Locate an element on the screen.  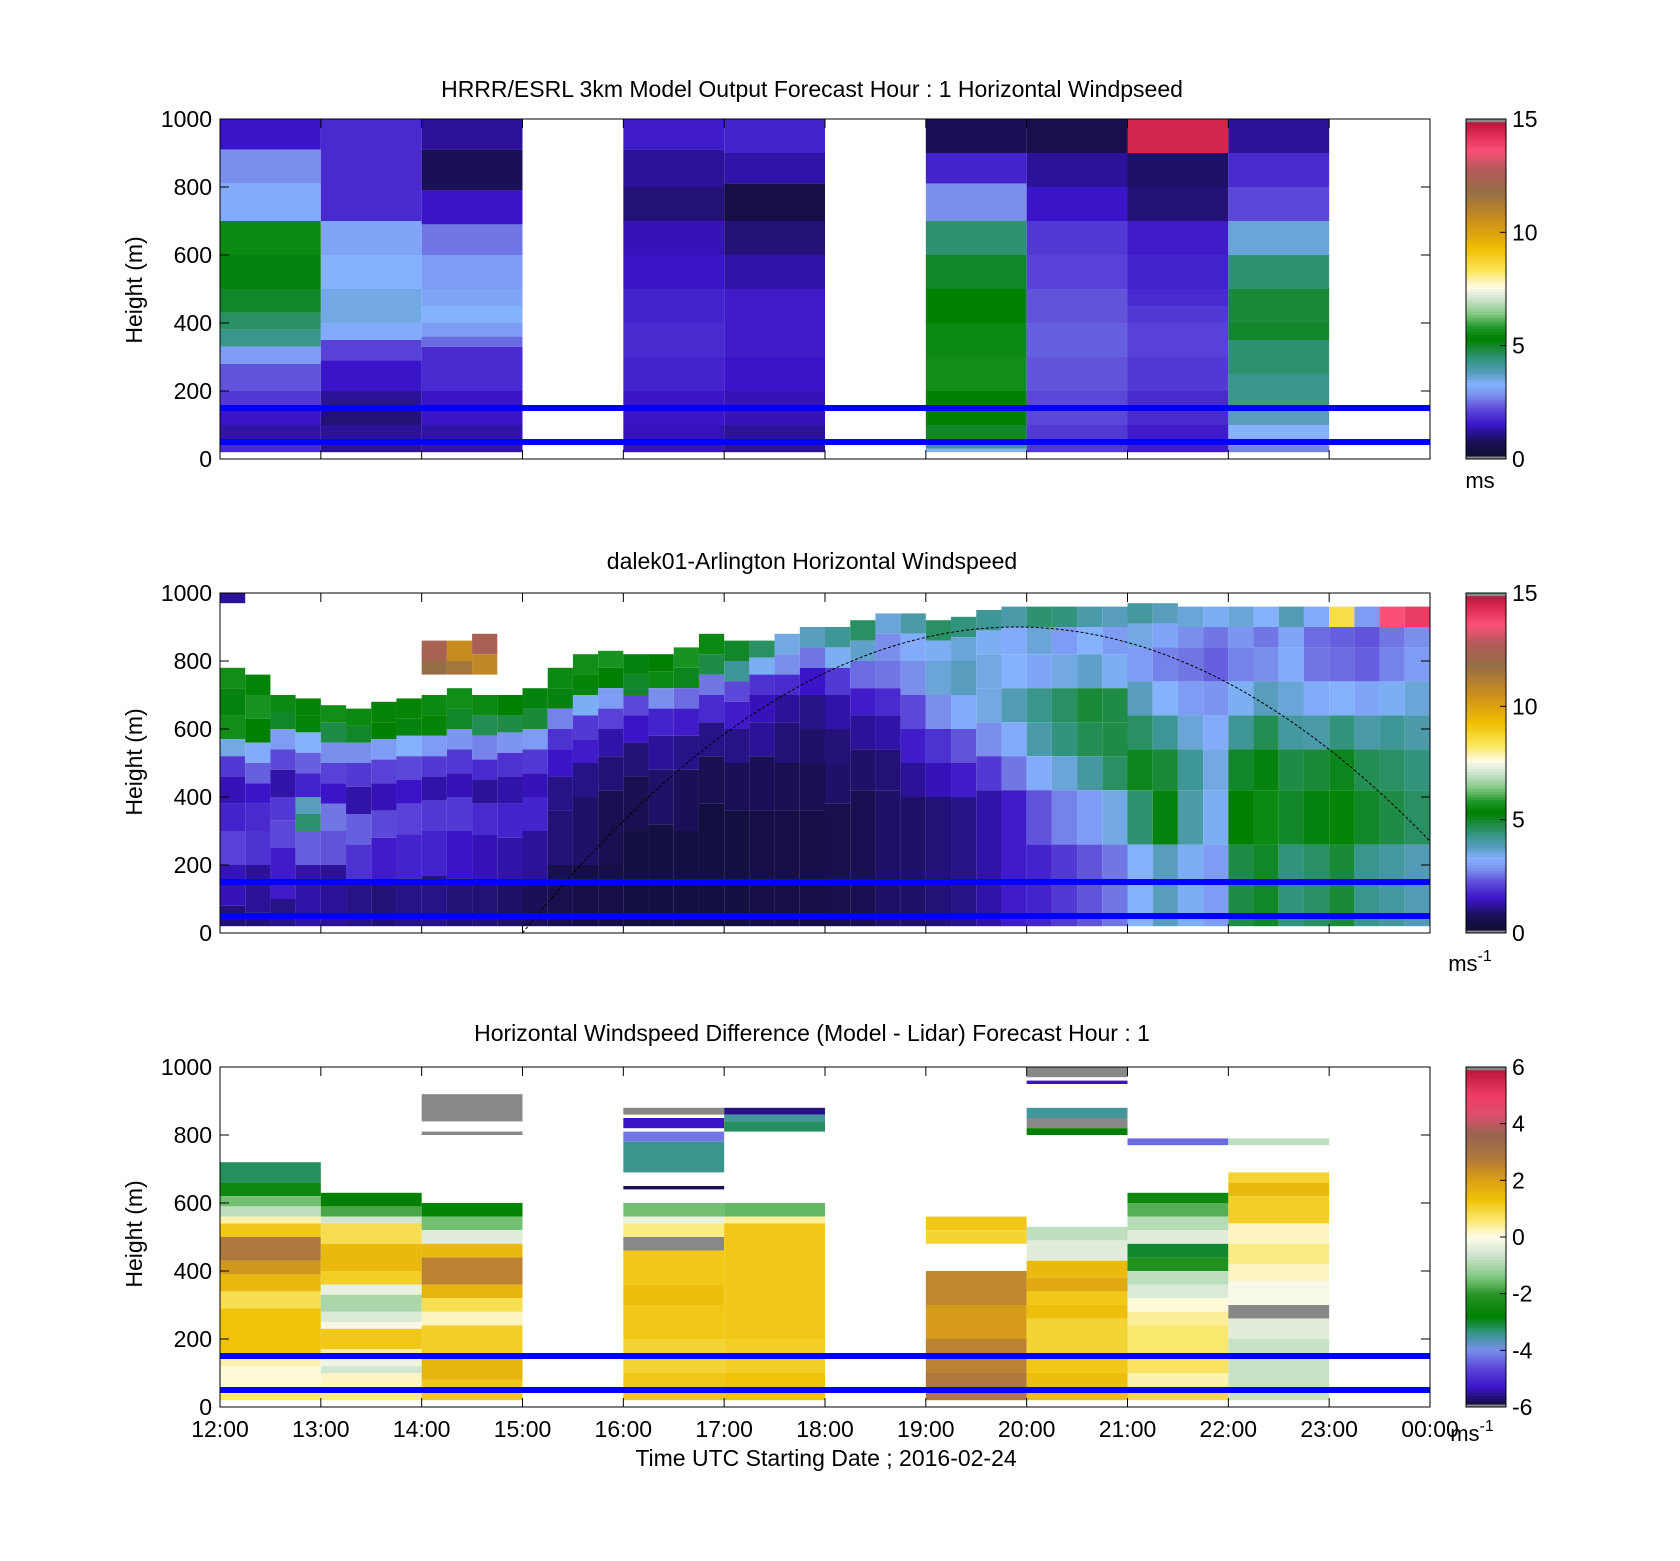
colorbar-tick-label: 4 is located at coordinates (1518, 1124).